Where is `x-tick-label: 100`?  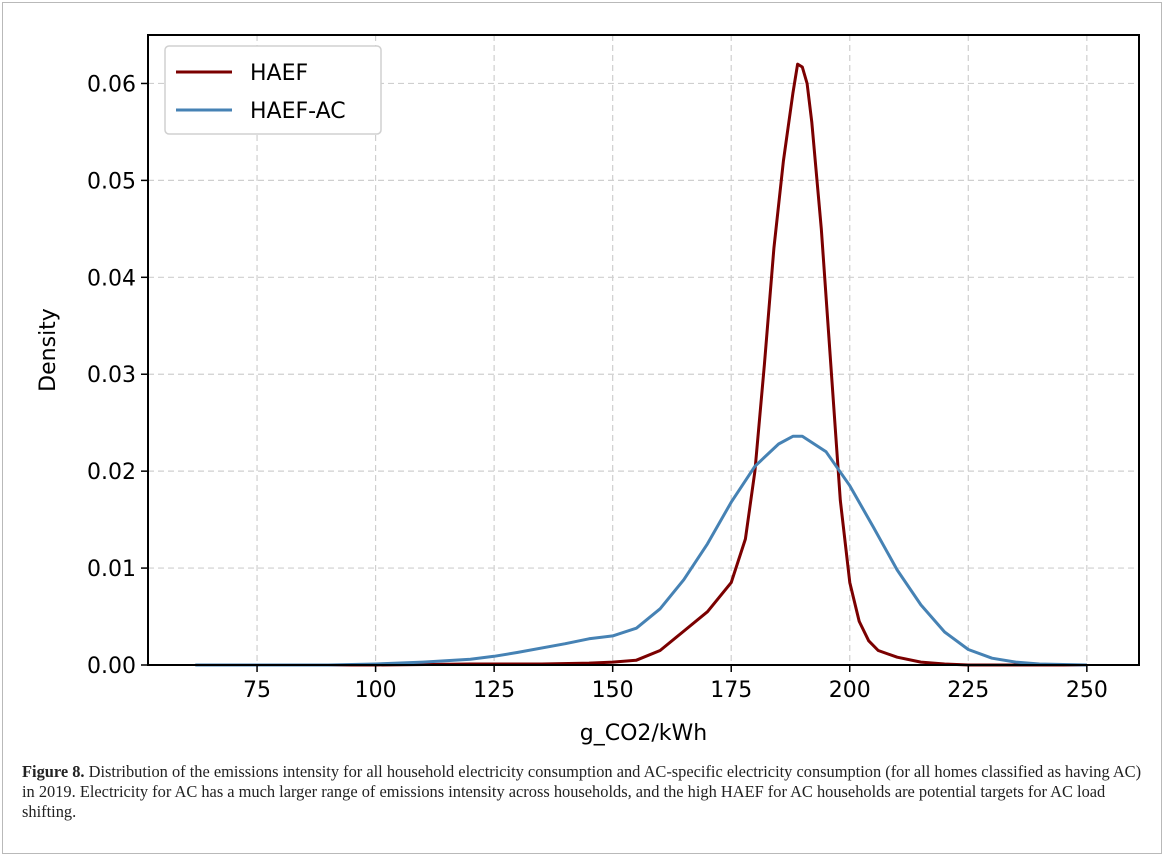
x-tick-label: 100 is located at coordinates (376, 690).